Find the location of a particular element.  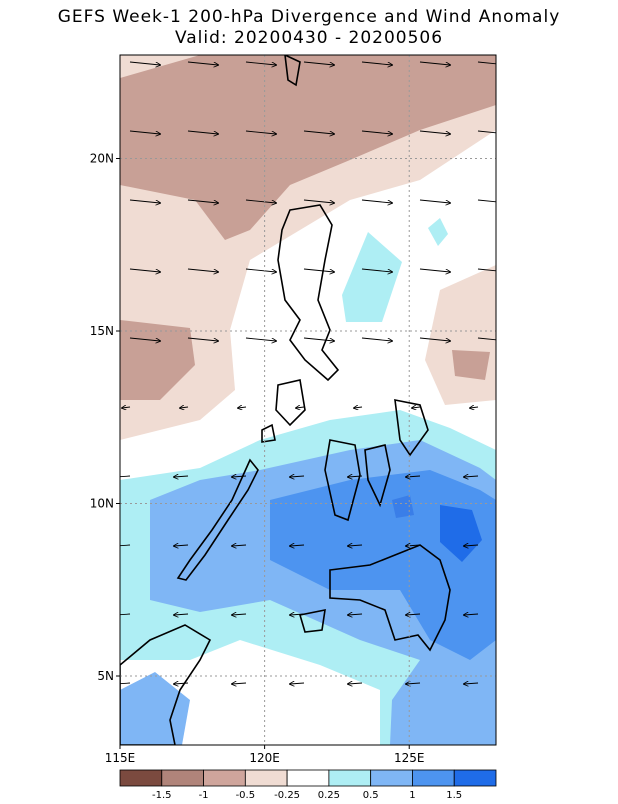

lat-tick-label: 5N is located at coordinates (105, 676).